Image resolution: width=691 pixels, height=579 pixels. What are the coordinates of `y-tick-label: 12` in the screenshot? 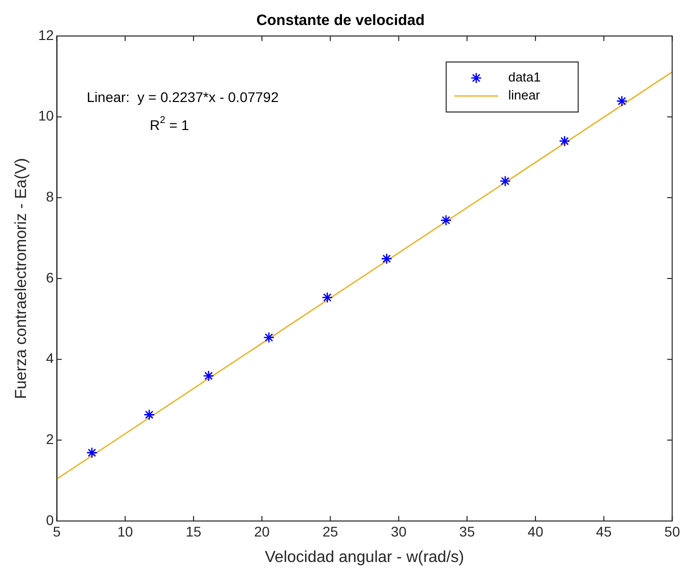 It's located at (46, 34).